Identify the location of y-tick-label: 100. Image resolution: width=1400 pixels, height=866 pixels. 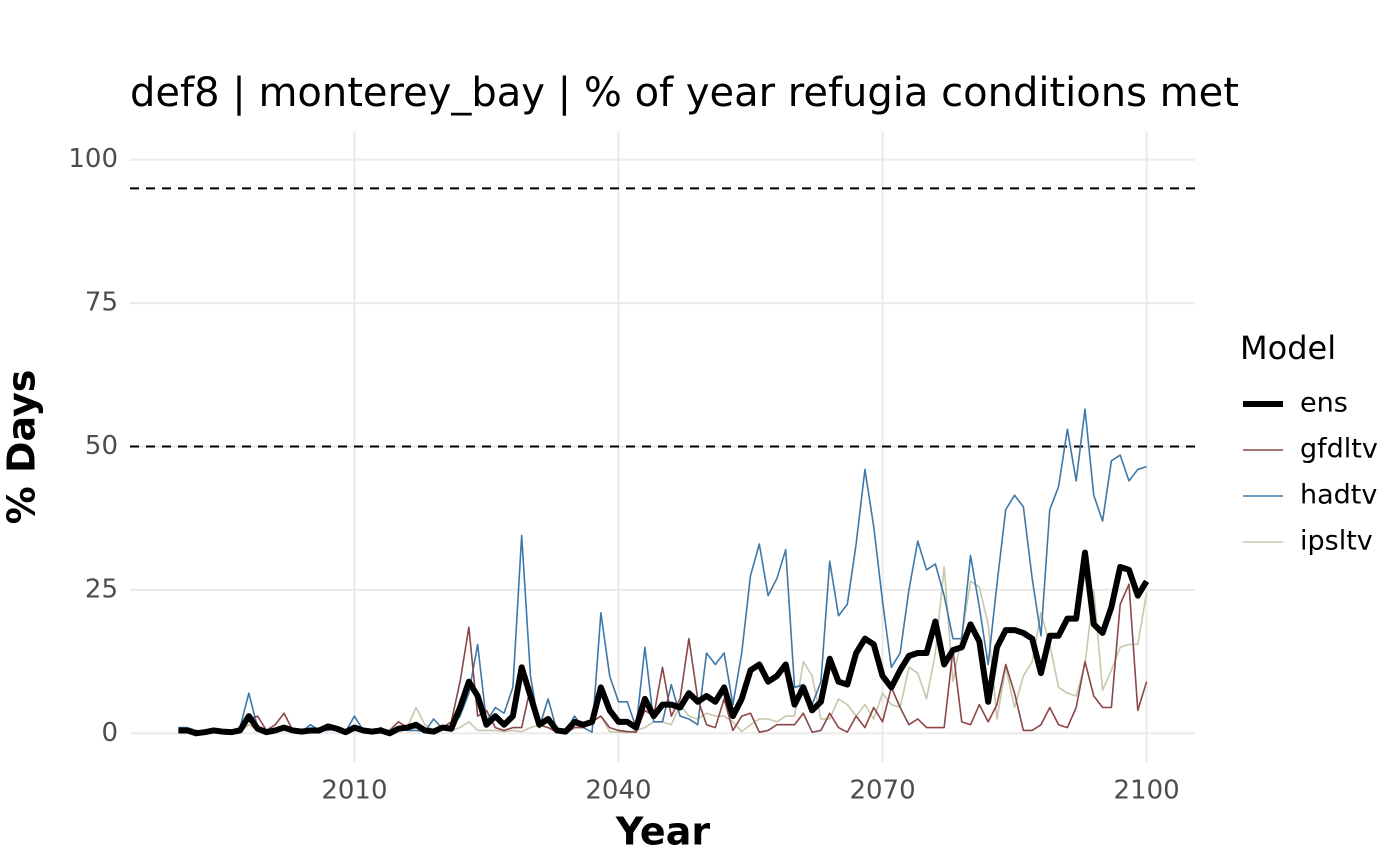
(93, 159).